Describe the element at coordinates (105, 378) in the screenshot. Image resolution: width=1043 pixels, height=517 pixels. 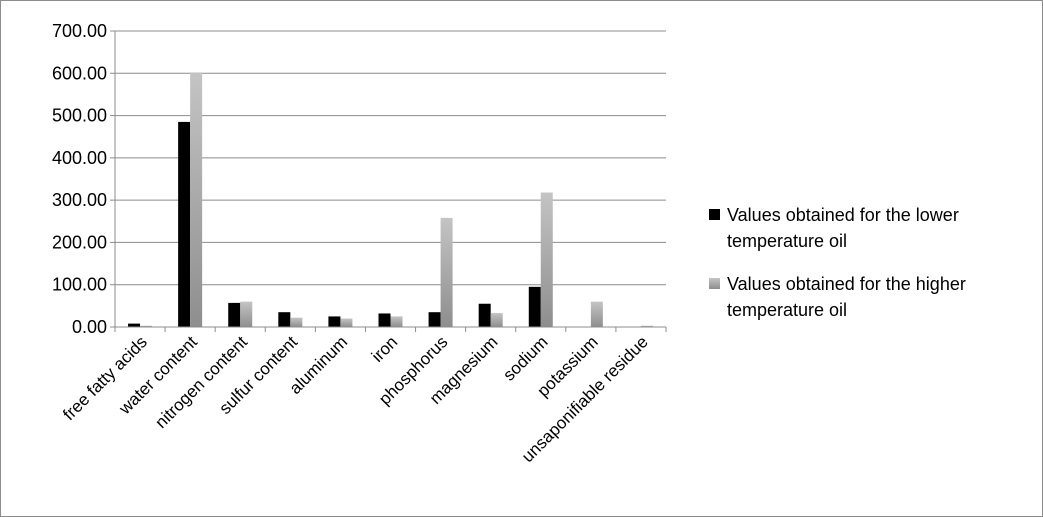
I see `x-tick-label: free fatty acids` at that location.